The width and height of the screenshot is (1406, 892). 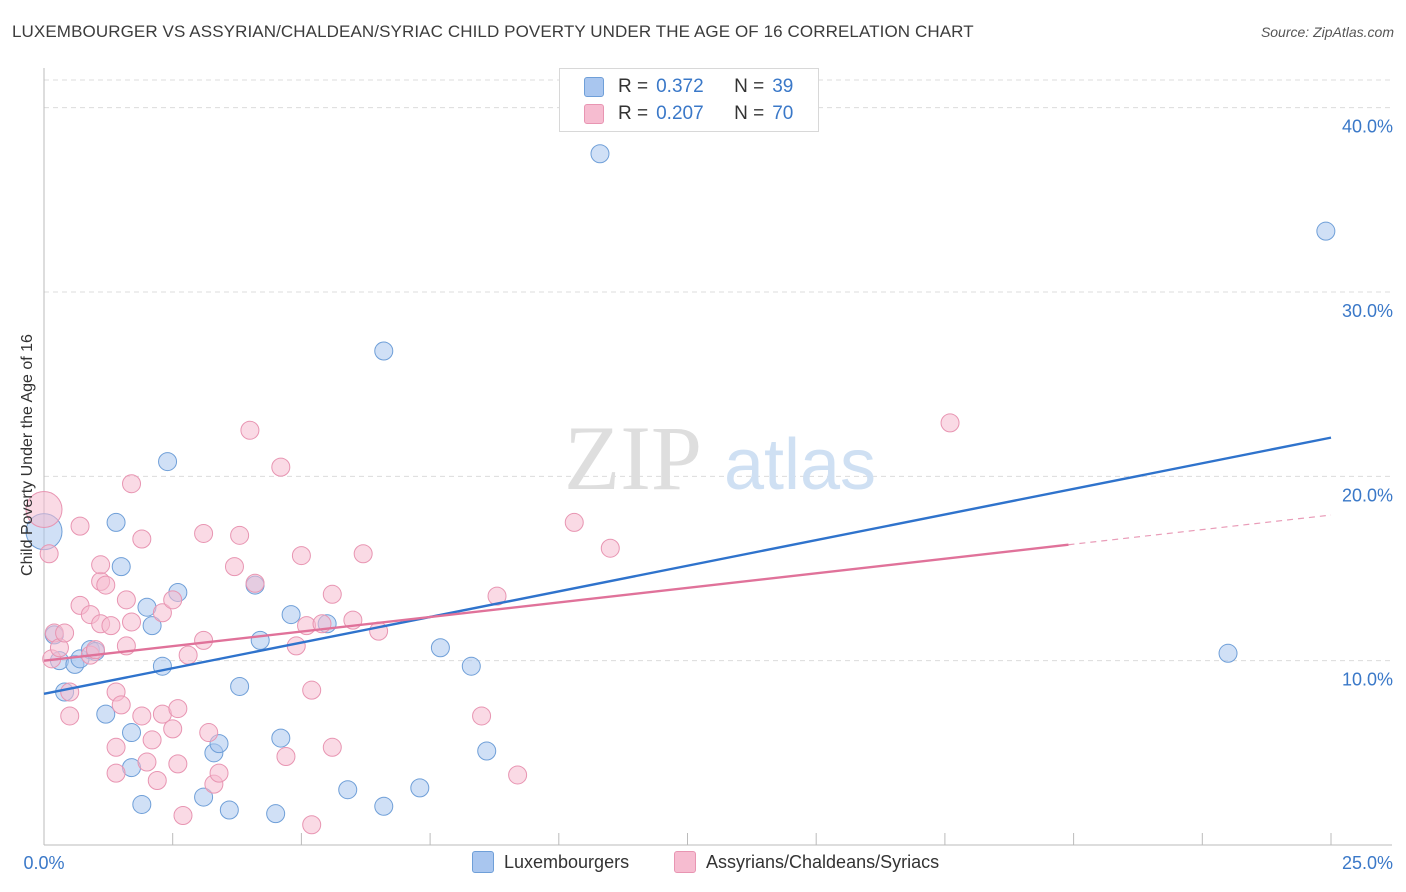 I want to click on x-tick-label: 0.0%, so click(x=43, y=863).